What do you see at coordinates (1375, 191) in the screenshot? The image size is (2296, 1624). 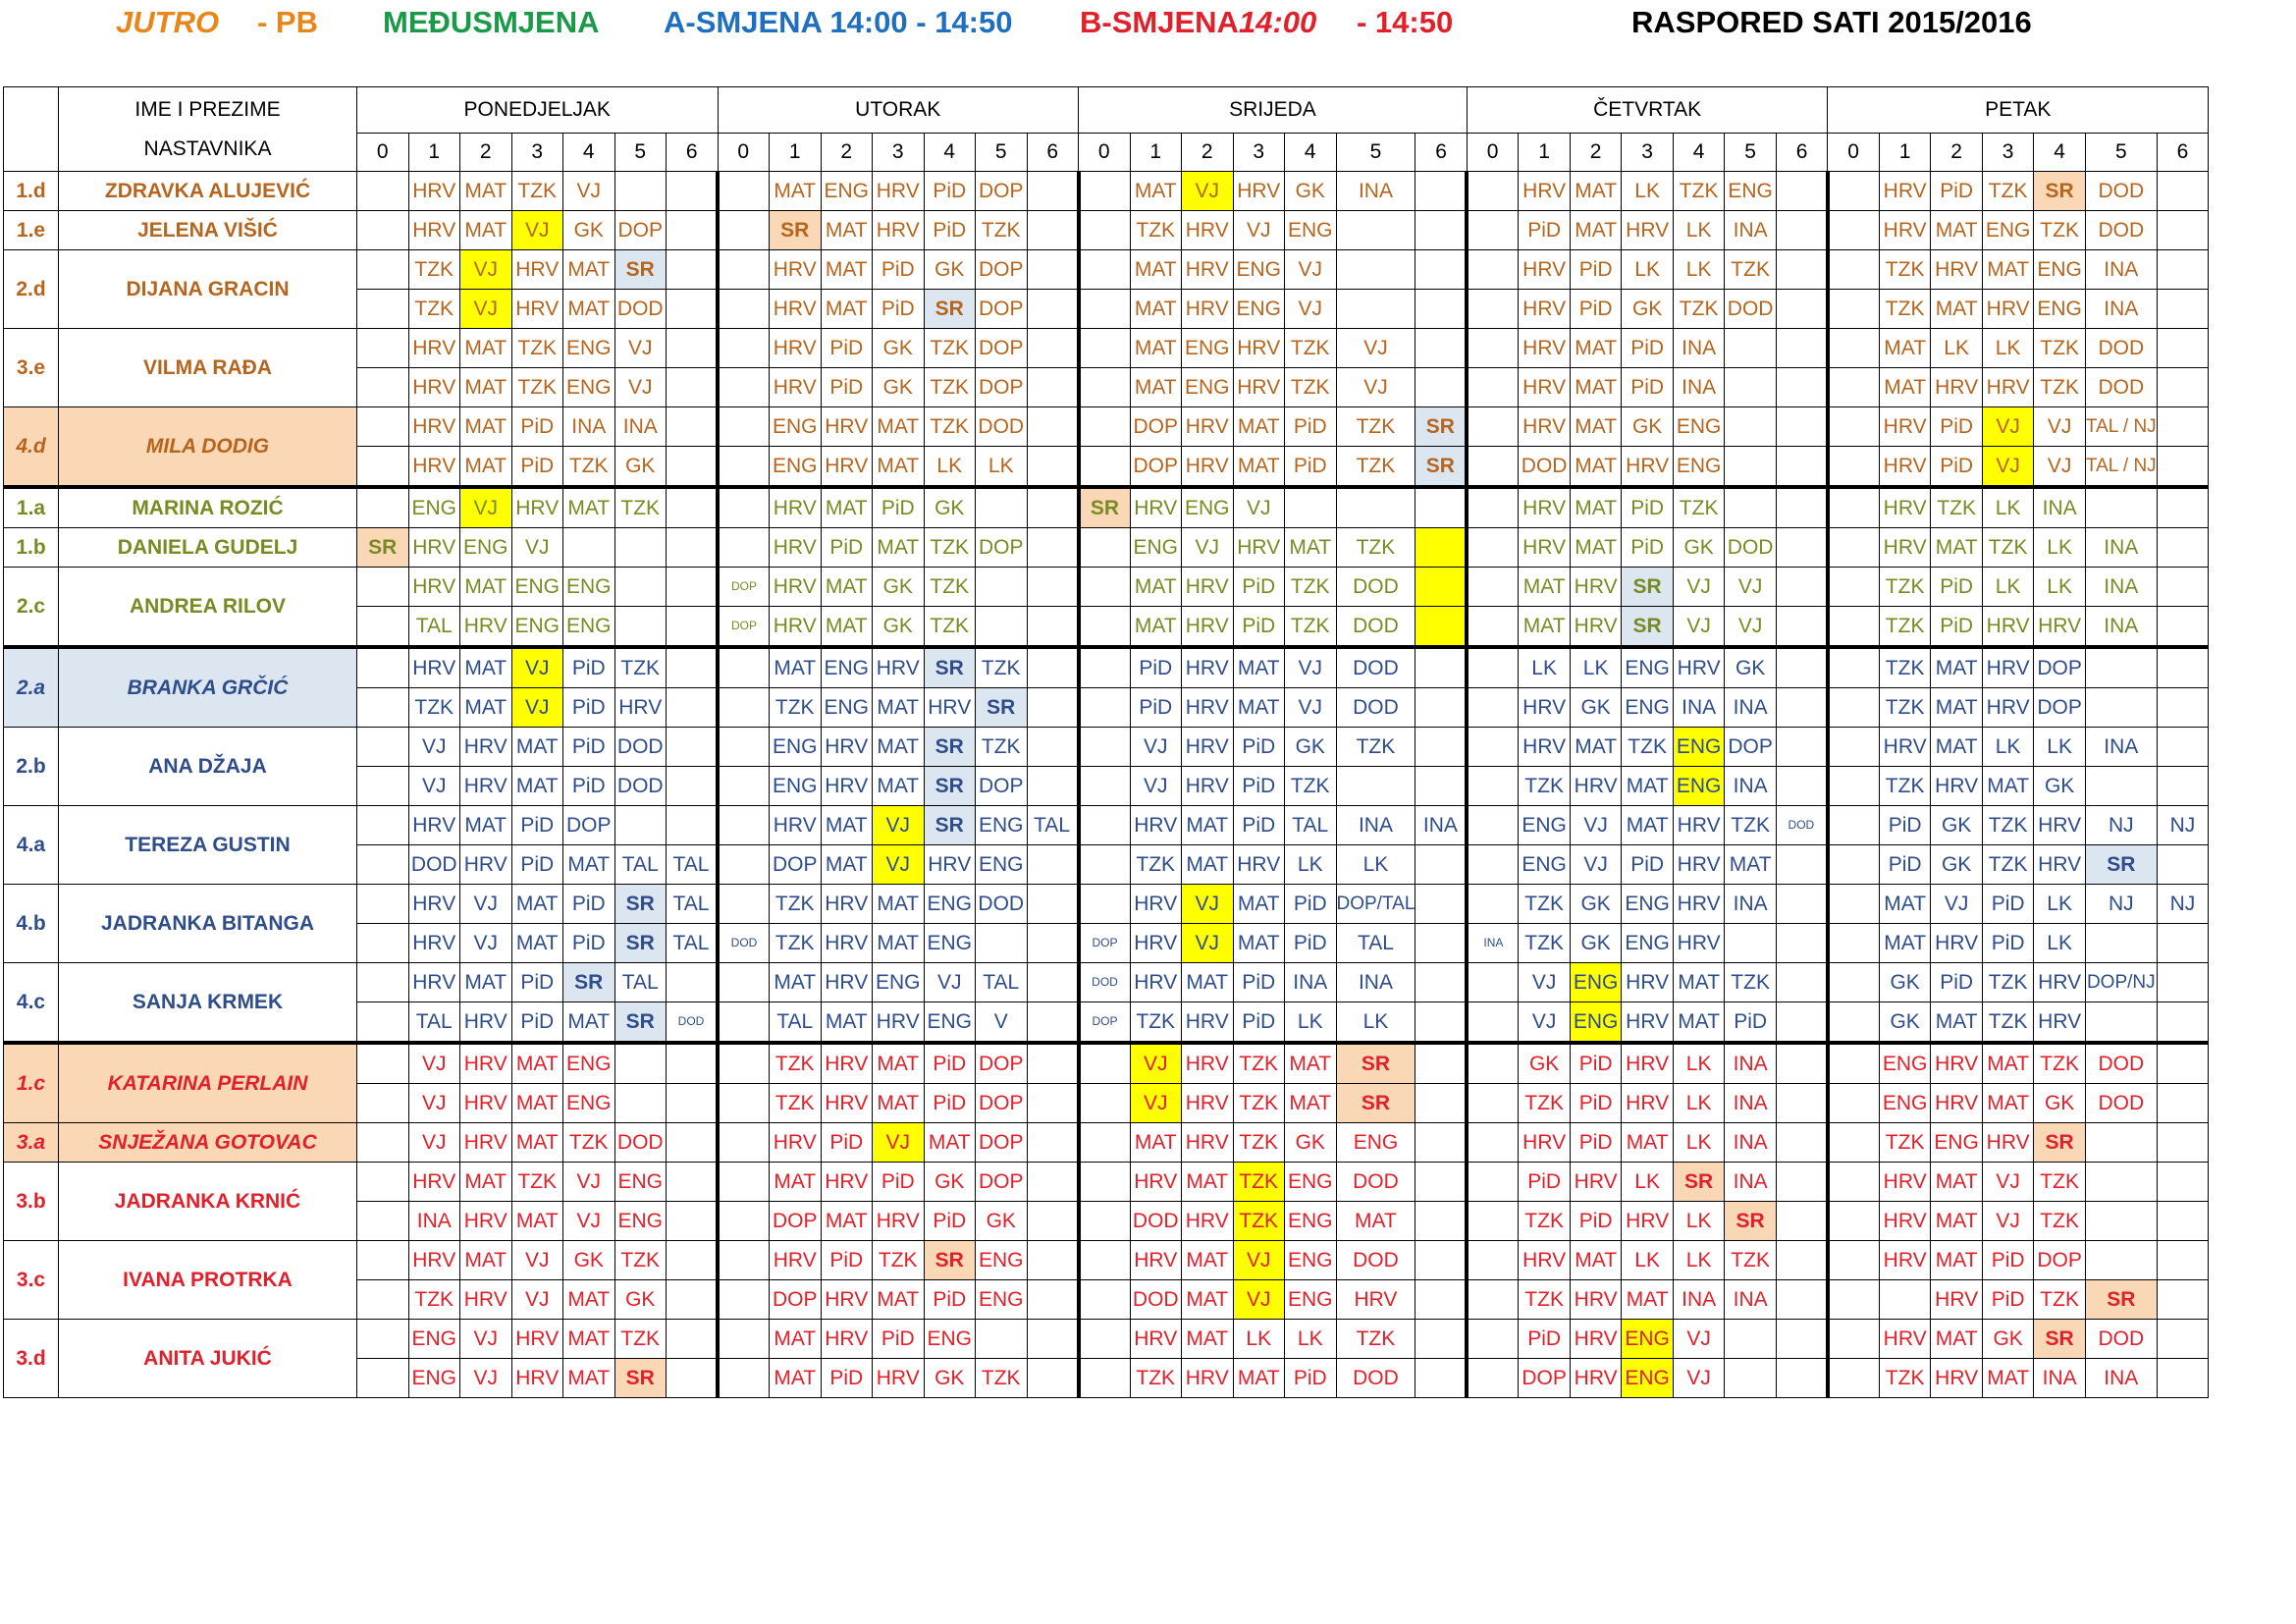 I see `lesson-cell: INA` at bounding box center [1375, 191].